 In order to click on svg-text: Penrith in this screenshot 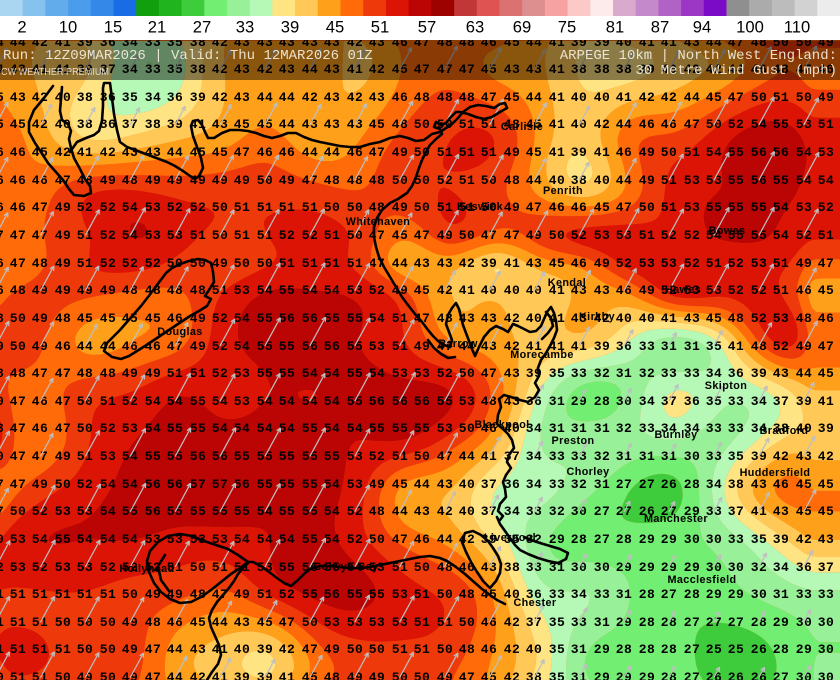, I will do `click(563, 191)`.